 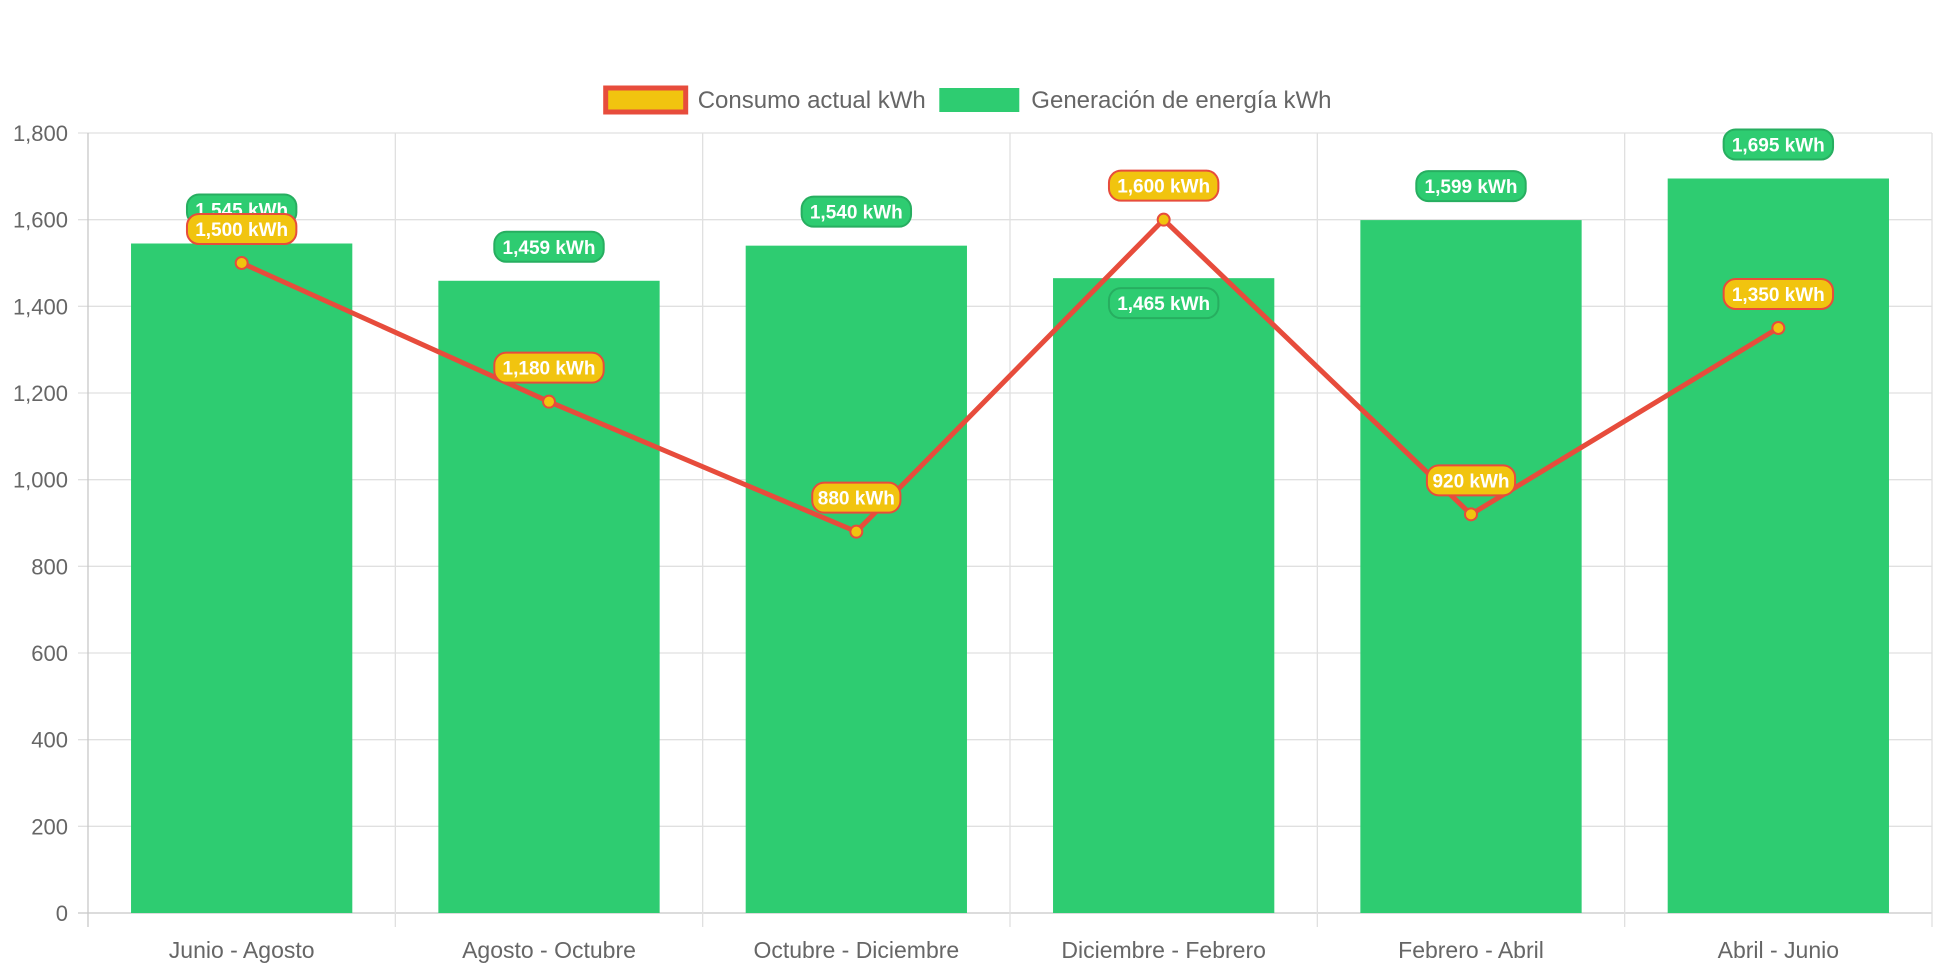 I want to click on line-data-label-text: 1,600 kWh, so click(x=1163, y=187).